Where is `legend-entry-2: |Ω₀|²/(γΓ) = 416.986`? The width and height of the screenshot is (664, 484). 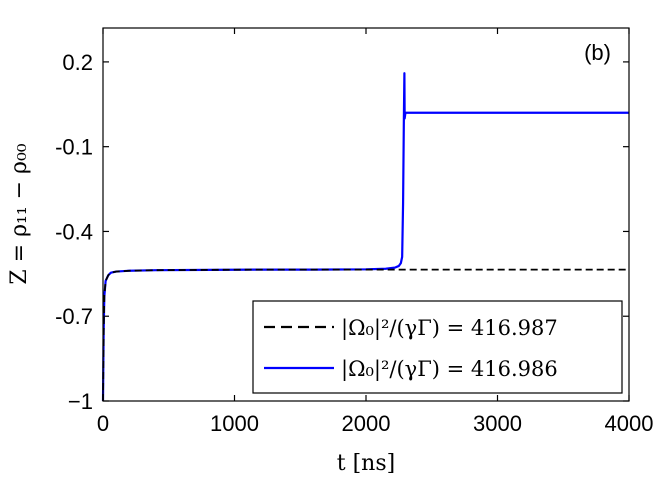
legend-entry-2: |Ω₀|²/(γΓ) = 416.986 is located at coordinates (449, 369).